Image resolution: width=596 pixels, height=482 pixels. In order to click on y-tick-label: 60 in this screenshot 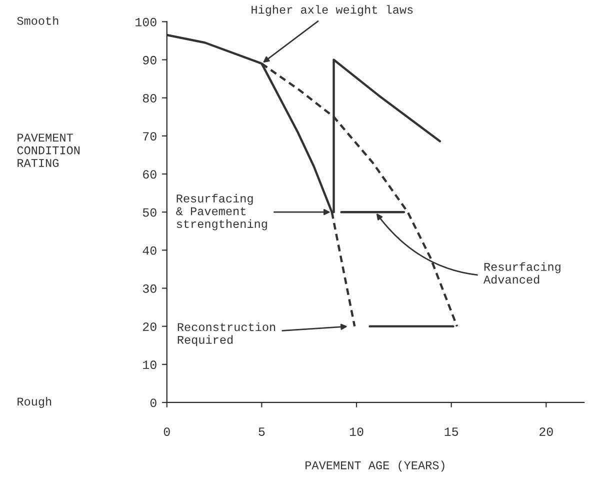, I will do `click(149, 174)`.